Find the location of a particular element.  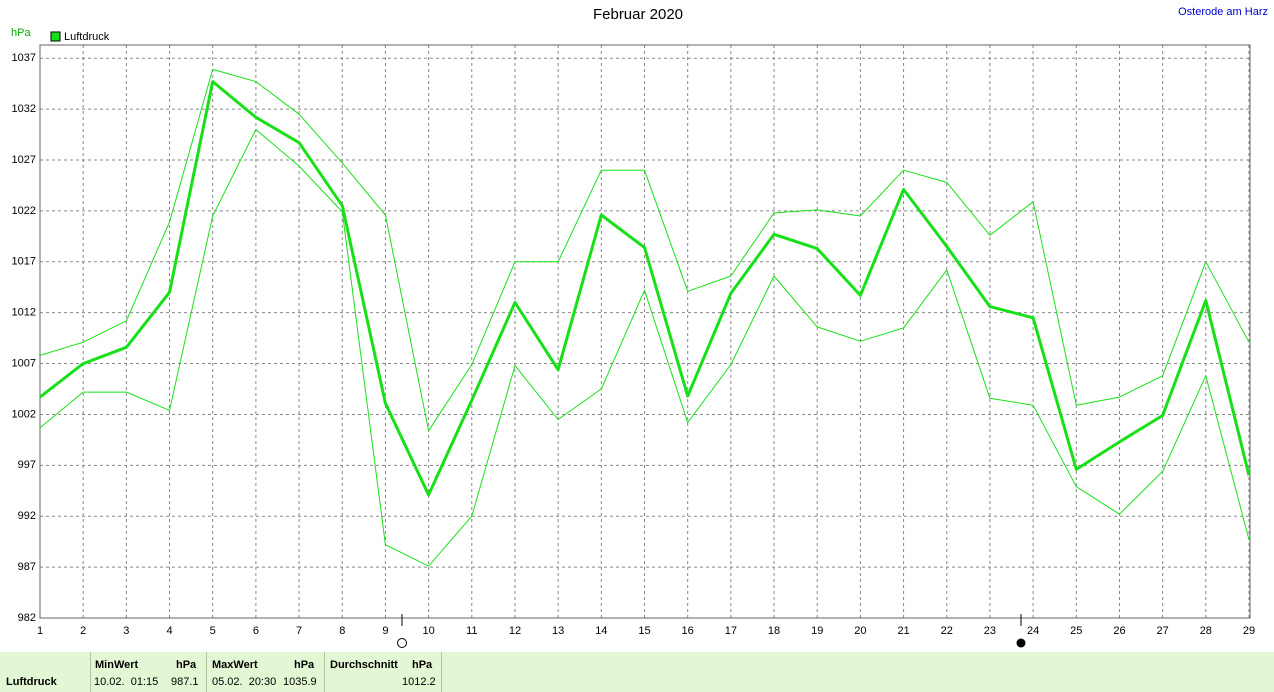

y-tick-label: 997 is located at coordinates (27, 465).